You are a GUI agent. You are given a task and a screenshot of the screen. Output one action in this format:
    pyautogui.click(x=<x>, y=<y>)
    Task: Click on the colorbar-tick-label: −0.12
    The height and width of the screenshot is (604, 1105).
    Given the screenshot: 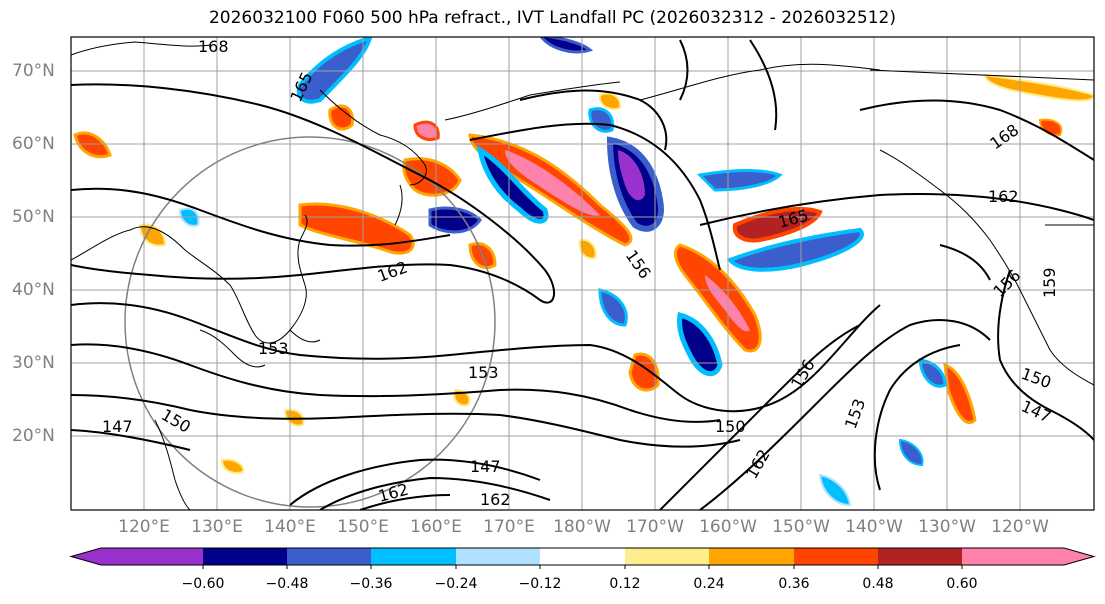 What is the action you would take?
    pyautogui.click(x=540, y=584)
    